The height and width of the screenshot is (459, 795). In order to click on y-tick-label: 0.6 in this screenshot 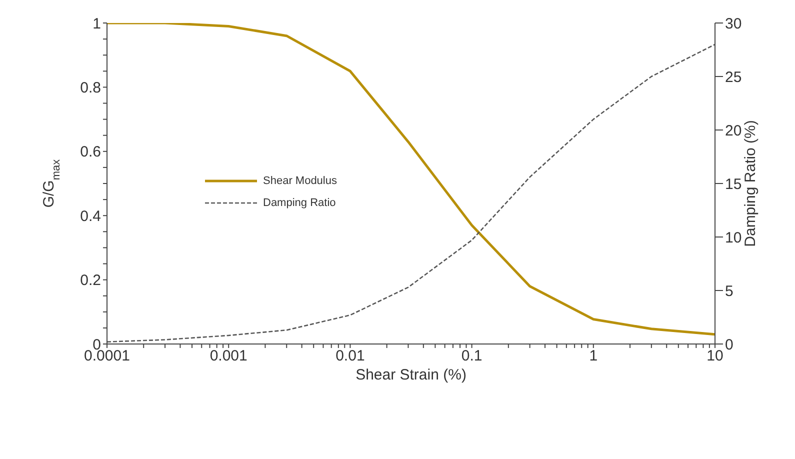, I will do `click(90, 152)`.